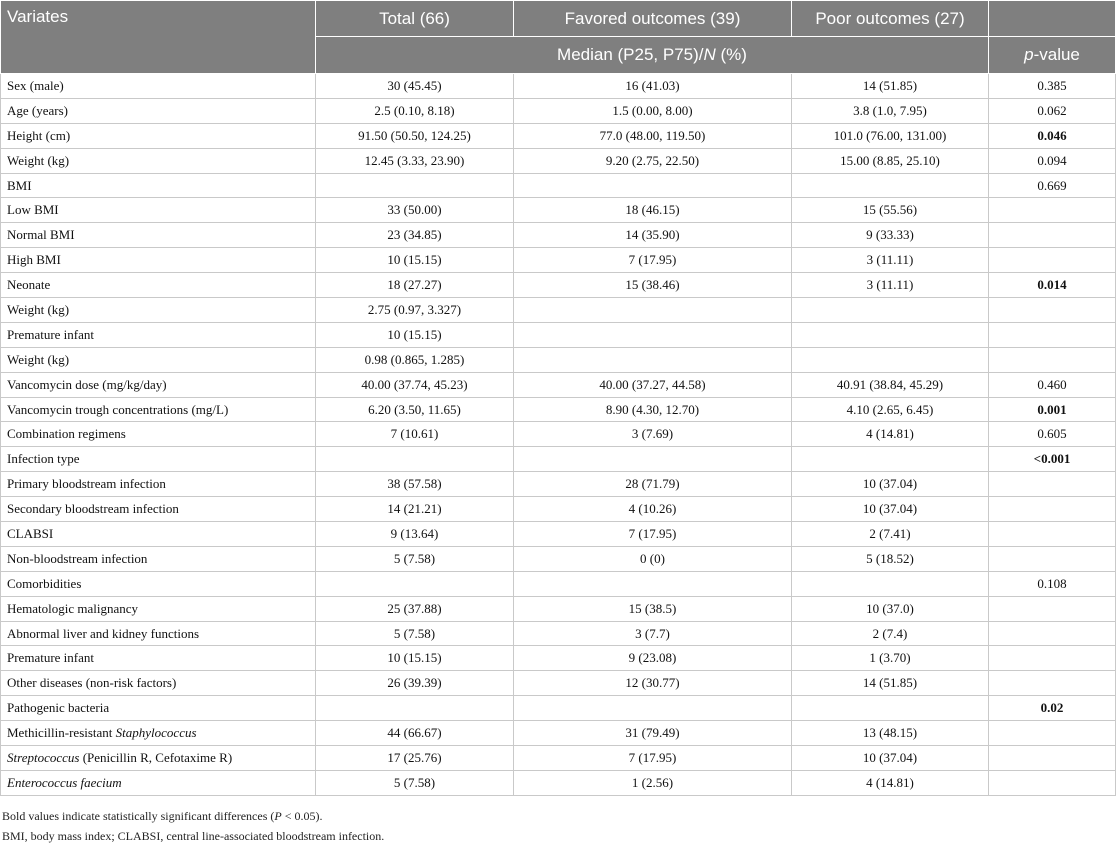 Image resolution: width=1116 pixels, height=846 pixels. I want to click on cell-poor: 2 (7.4), so click(890, 633).